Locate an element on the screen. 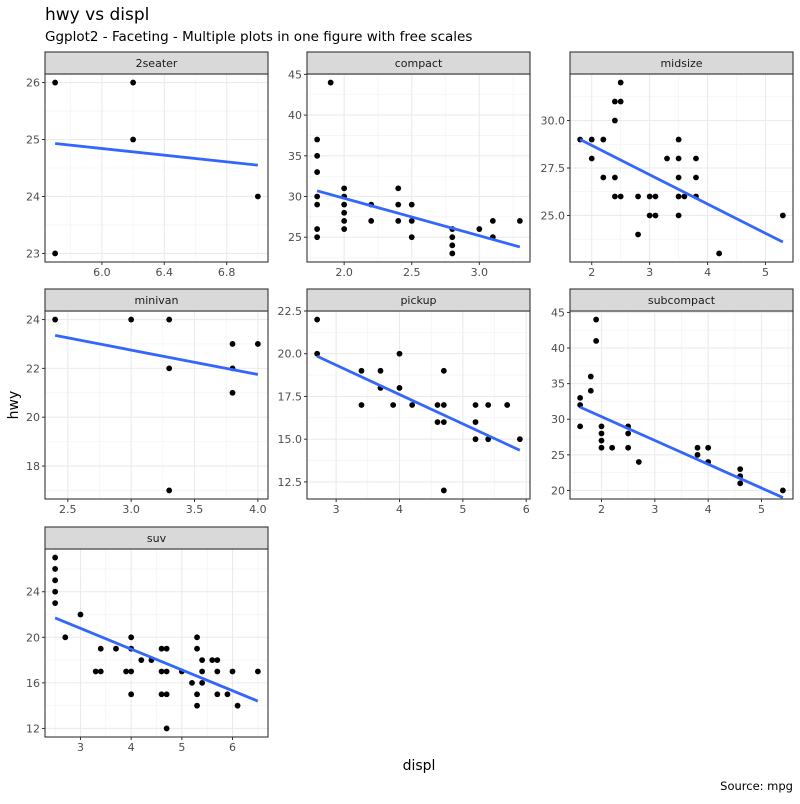 This screenshot has width=800, height=804. y-tick-label: 35 is located at coordinates (295, 156).